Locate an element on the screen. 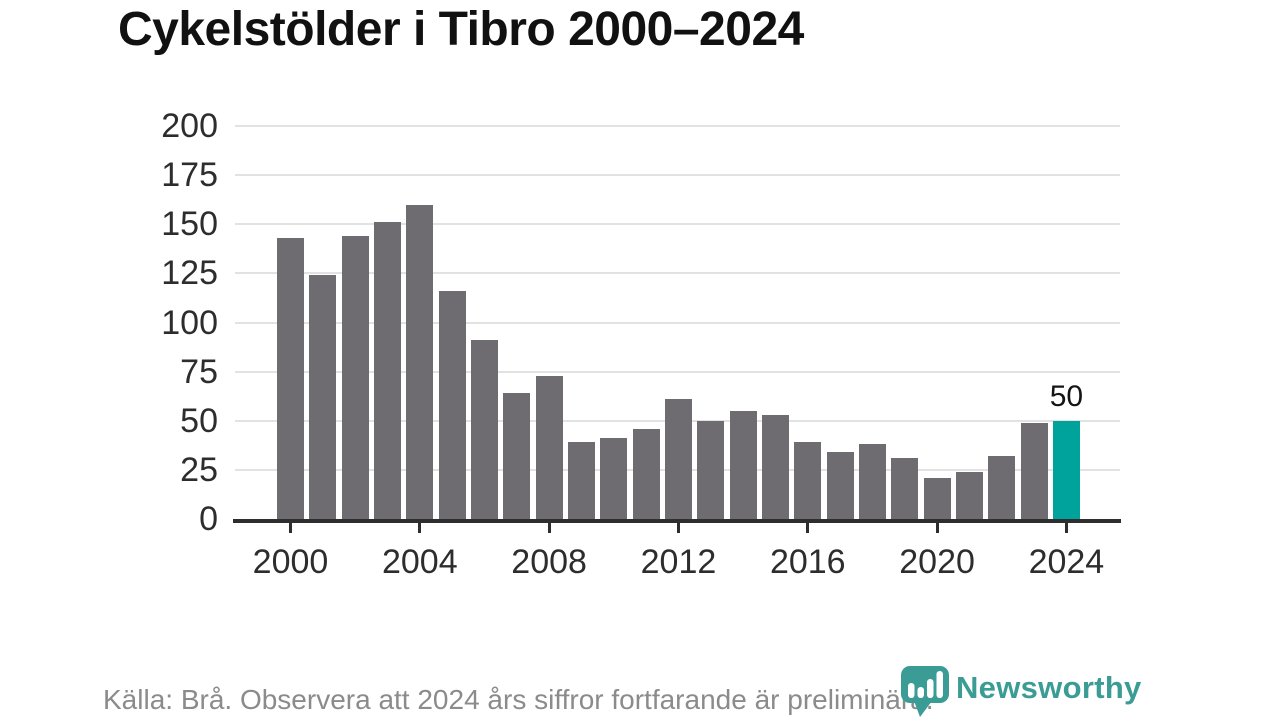 This screenshot has width=1280, height=720. newsworthy-logo: Newsworthy is located at coordinates (1059, 689).